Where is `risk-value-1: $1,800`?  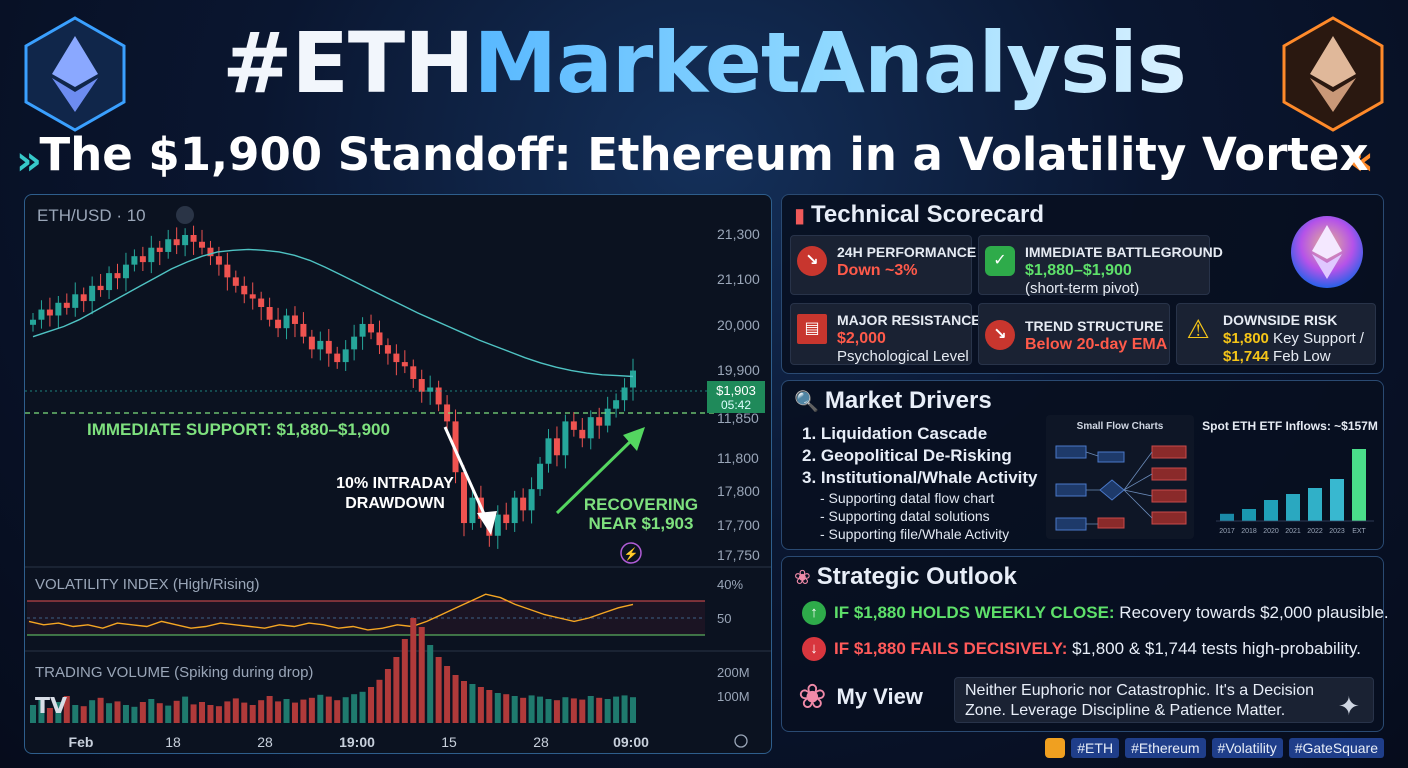 risk-value-1: $1,800 is located at coordinates (1246, 338).